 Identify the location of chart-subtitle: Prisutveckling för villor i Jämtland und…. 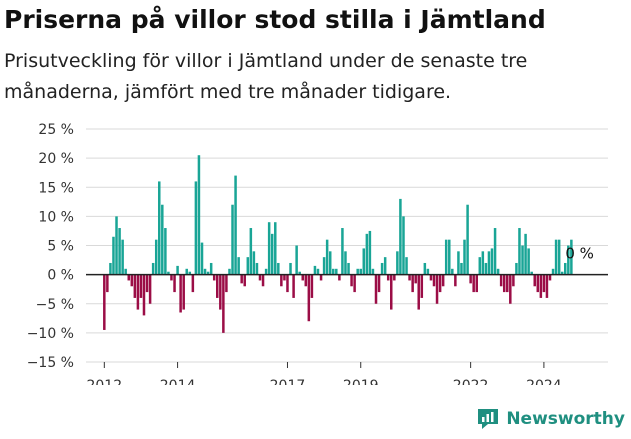
(266, 76).